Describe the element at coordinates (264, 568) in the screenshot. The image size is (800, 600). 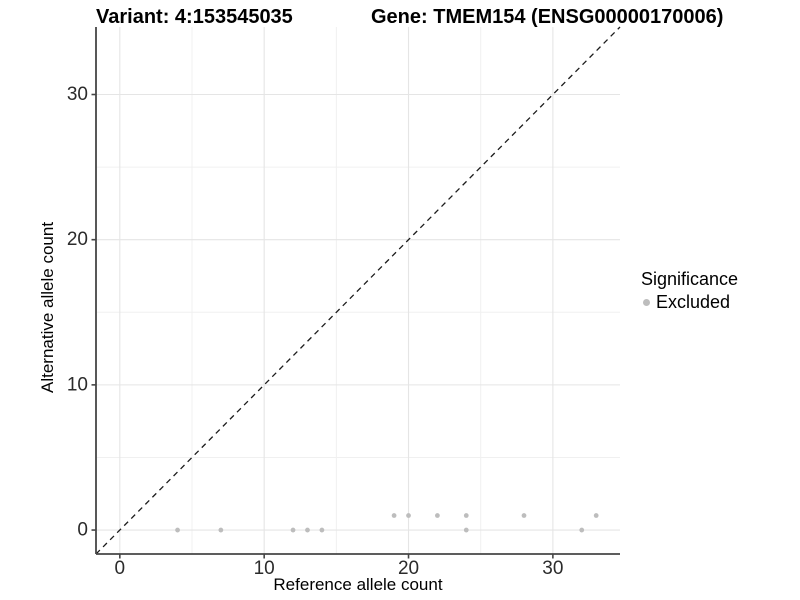
I see `x-tick-label: 10` at that location.